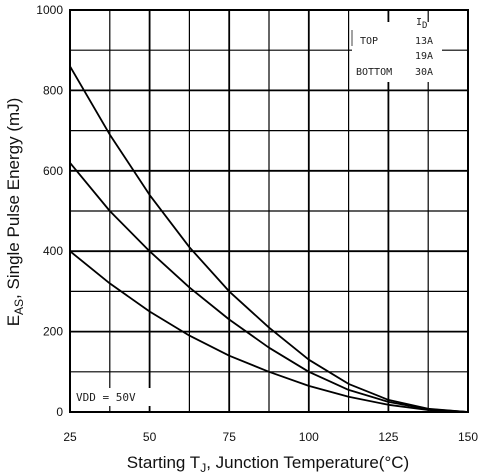 This screenshot has width=485, height=473. Describe the element at coordinates (424, 72) in the screenshot. I see `legend-row-3-value: 30A` at that location.